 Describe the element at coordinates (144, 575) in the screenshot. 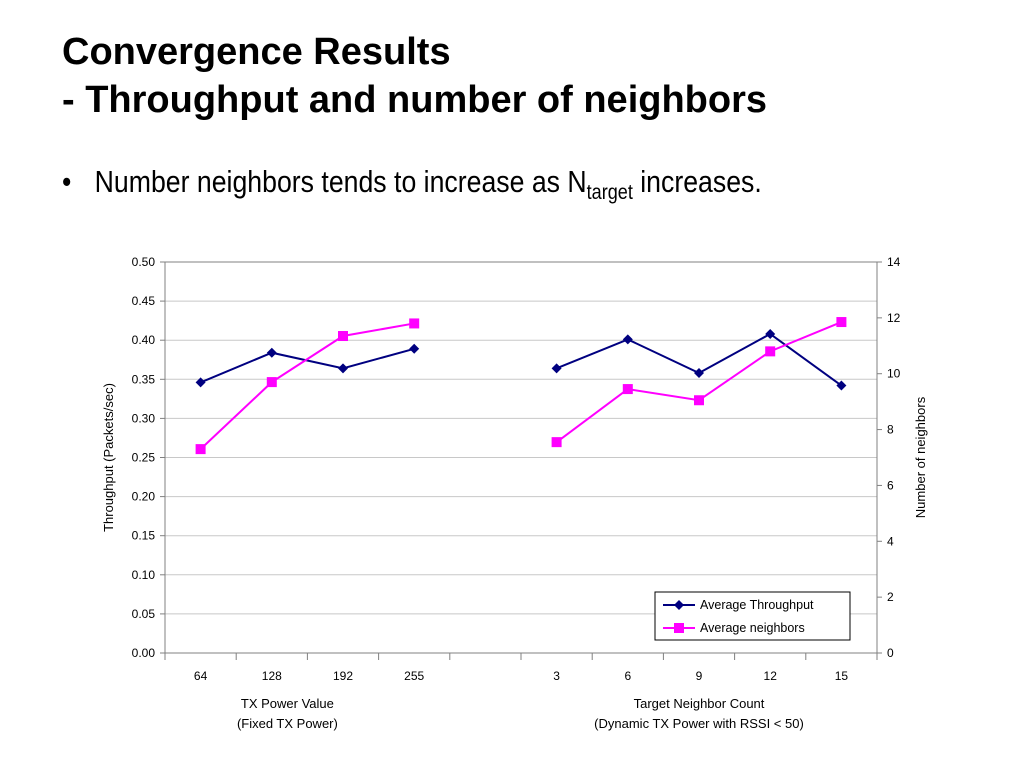

I see `y-tick-label: 0.10` at that location.